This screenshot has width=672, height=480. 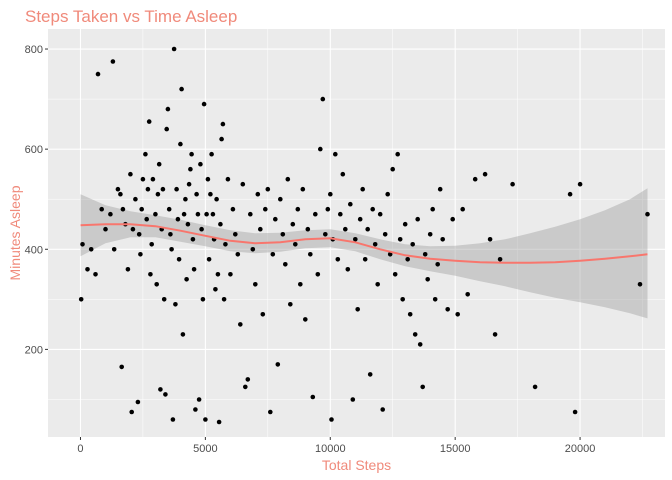 I want to click on y-axis-ticks: 200 400 600 800, so click(x=36, y=200).